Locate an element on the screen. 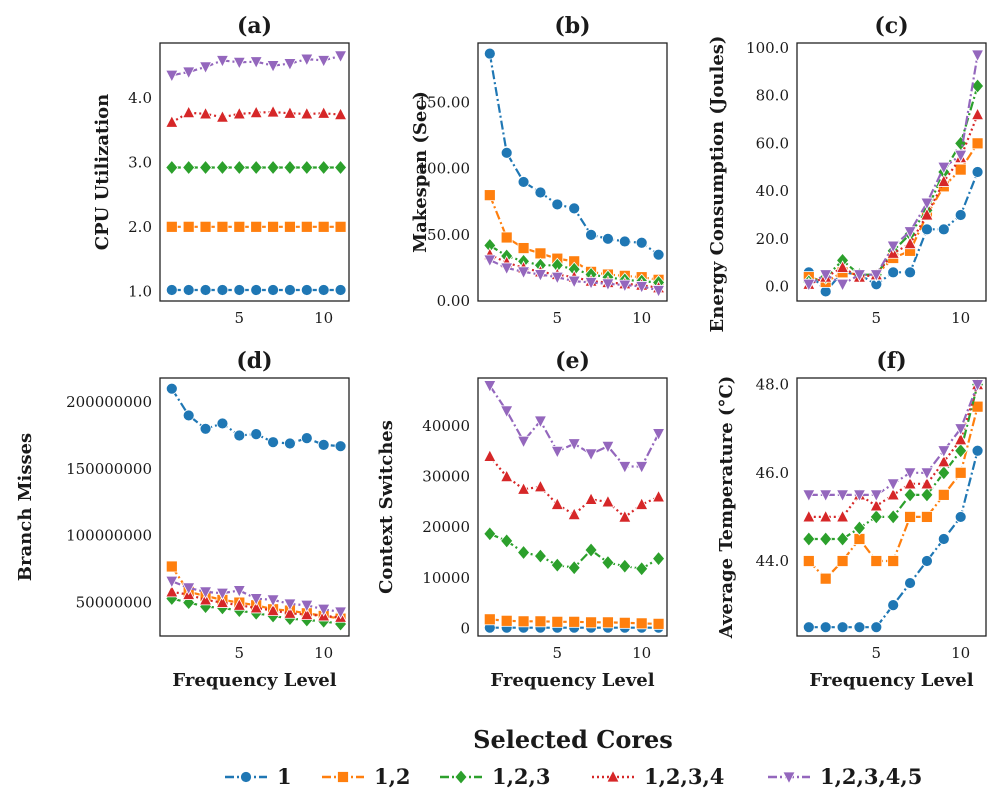  legend-entries: 1 1,2 1,2,3 1,2,3,4 1,2,3,4,5 is located at coordinates (573, 776).